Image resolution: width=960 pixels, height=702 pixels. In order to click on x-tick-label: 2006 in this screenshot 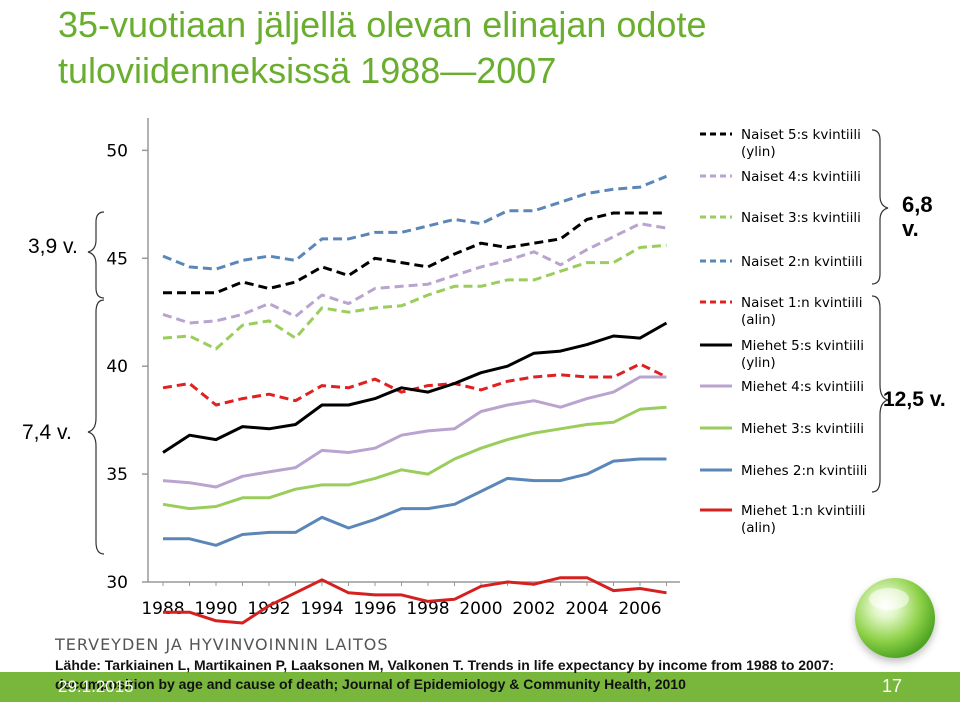, I will do `click(639, 609)`.